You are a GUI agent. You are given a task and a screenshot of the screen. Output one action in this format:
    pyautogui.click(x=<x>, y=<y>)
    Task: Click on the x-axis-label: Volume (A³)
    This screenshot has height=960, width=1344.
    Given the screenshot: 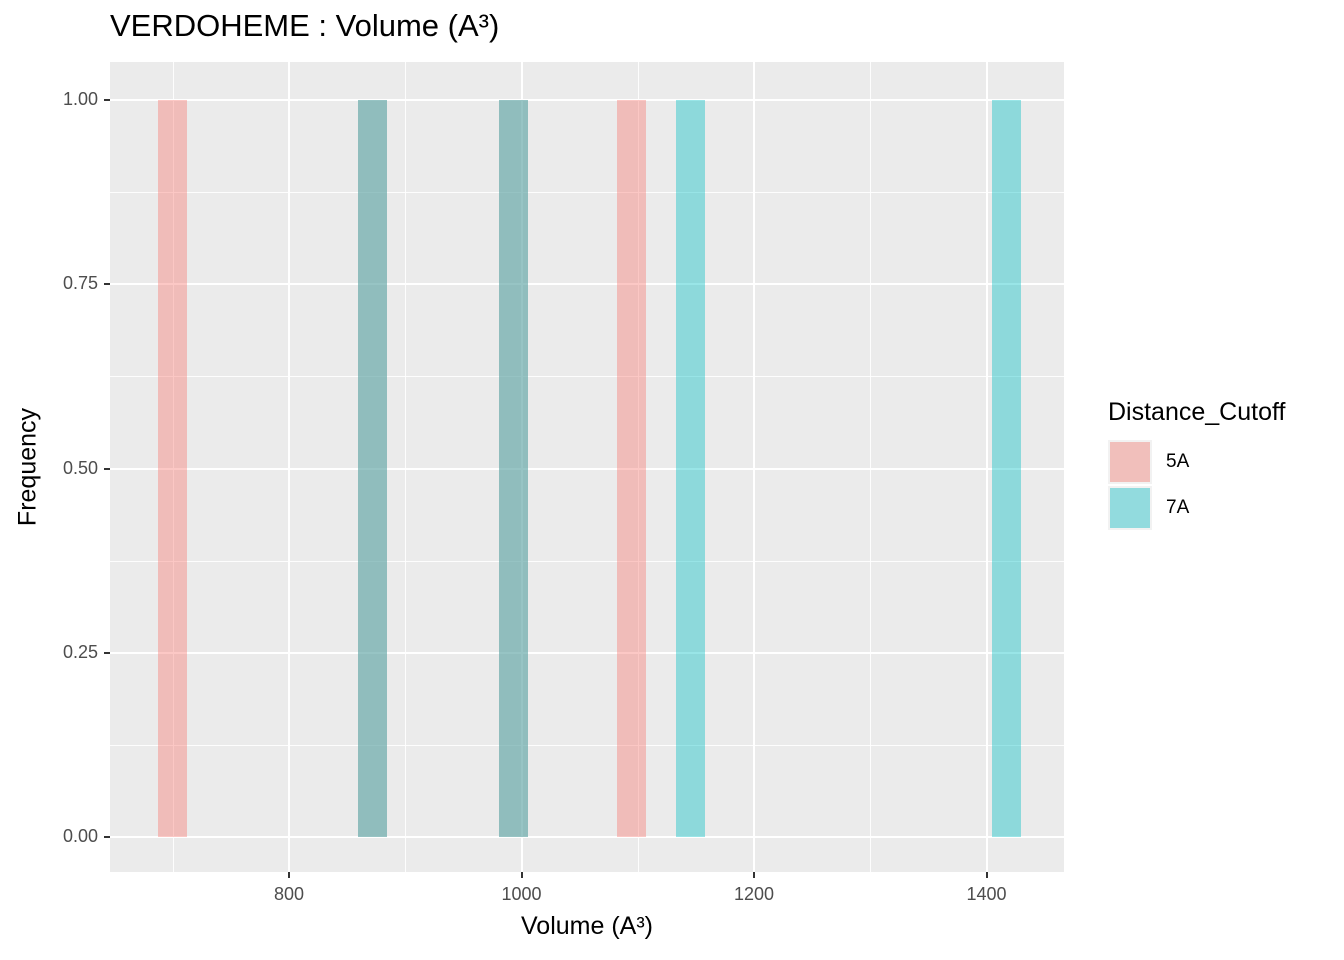 What is the action you would take?
    pyautogui.click(x=587, y=926)
    